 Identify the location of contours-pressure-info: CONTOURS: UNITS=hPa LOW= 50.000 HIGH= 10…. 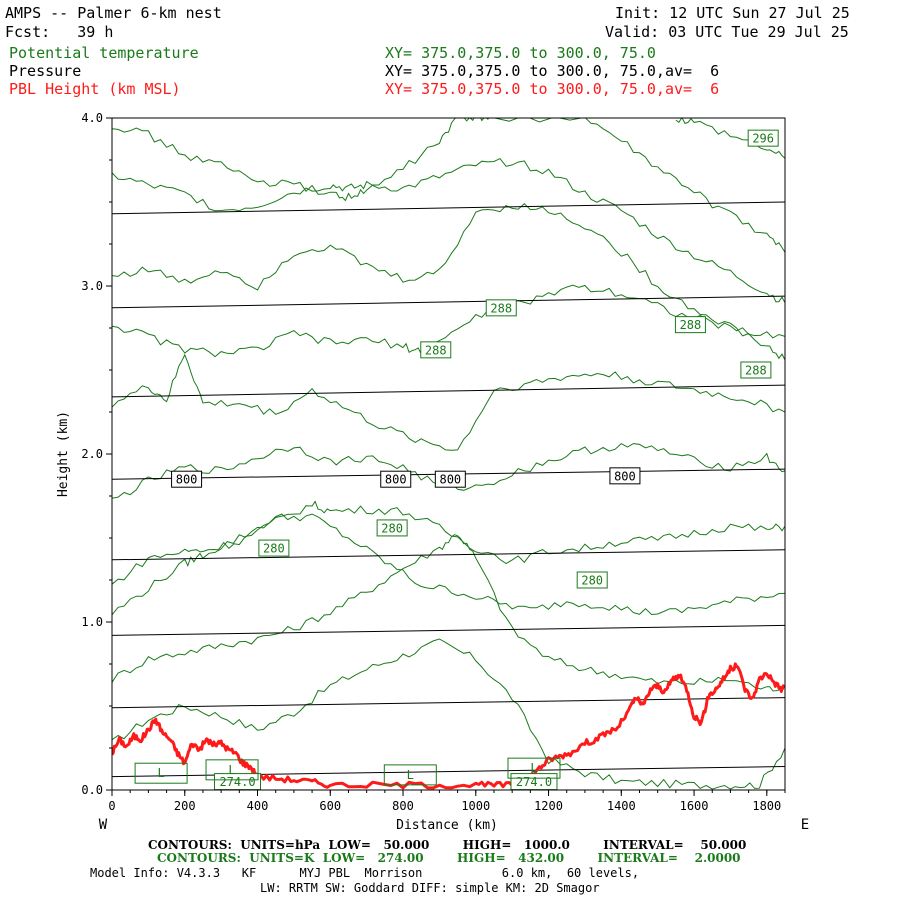
(447, 845).